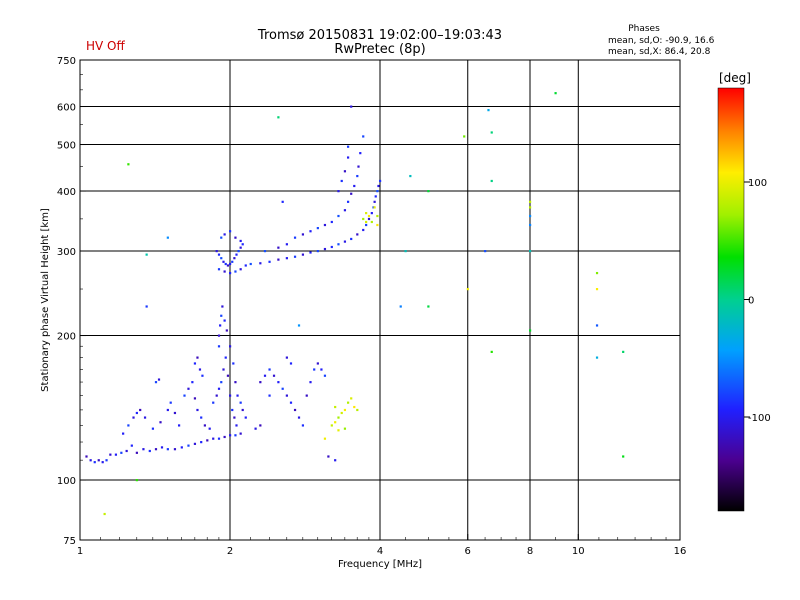 This screenshot has width=800, height=600. Describe the element at coordinates (757, 183) in the screenshot. I see `colorbar-tick-label: 100` at that location.